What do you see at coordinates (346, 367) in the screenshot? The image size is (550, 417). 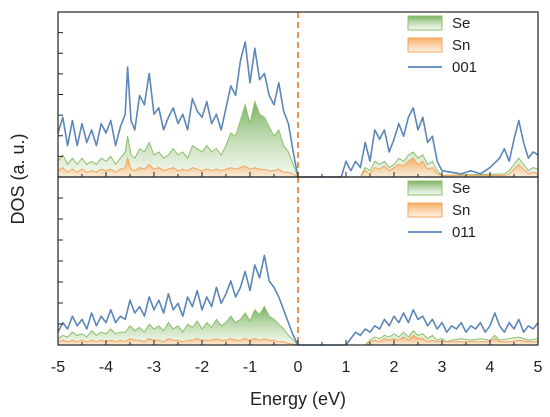 I see `x-tick-label: 1` at bounding box center [346, 367].